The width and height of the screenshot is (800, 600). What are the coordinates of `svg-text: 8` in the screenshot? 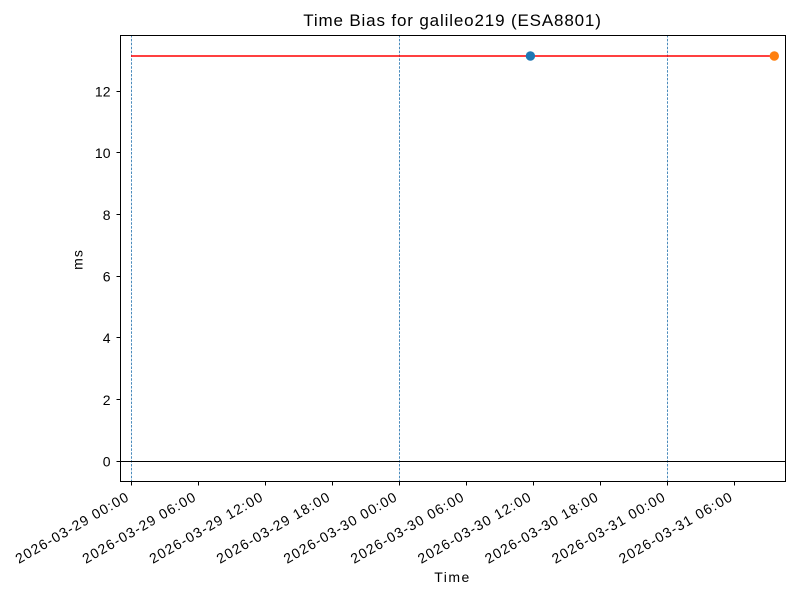 It's located at (107, 215).